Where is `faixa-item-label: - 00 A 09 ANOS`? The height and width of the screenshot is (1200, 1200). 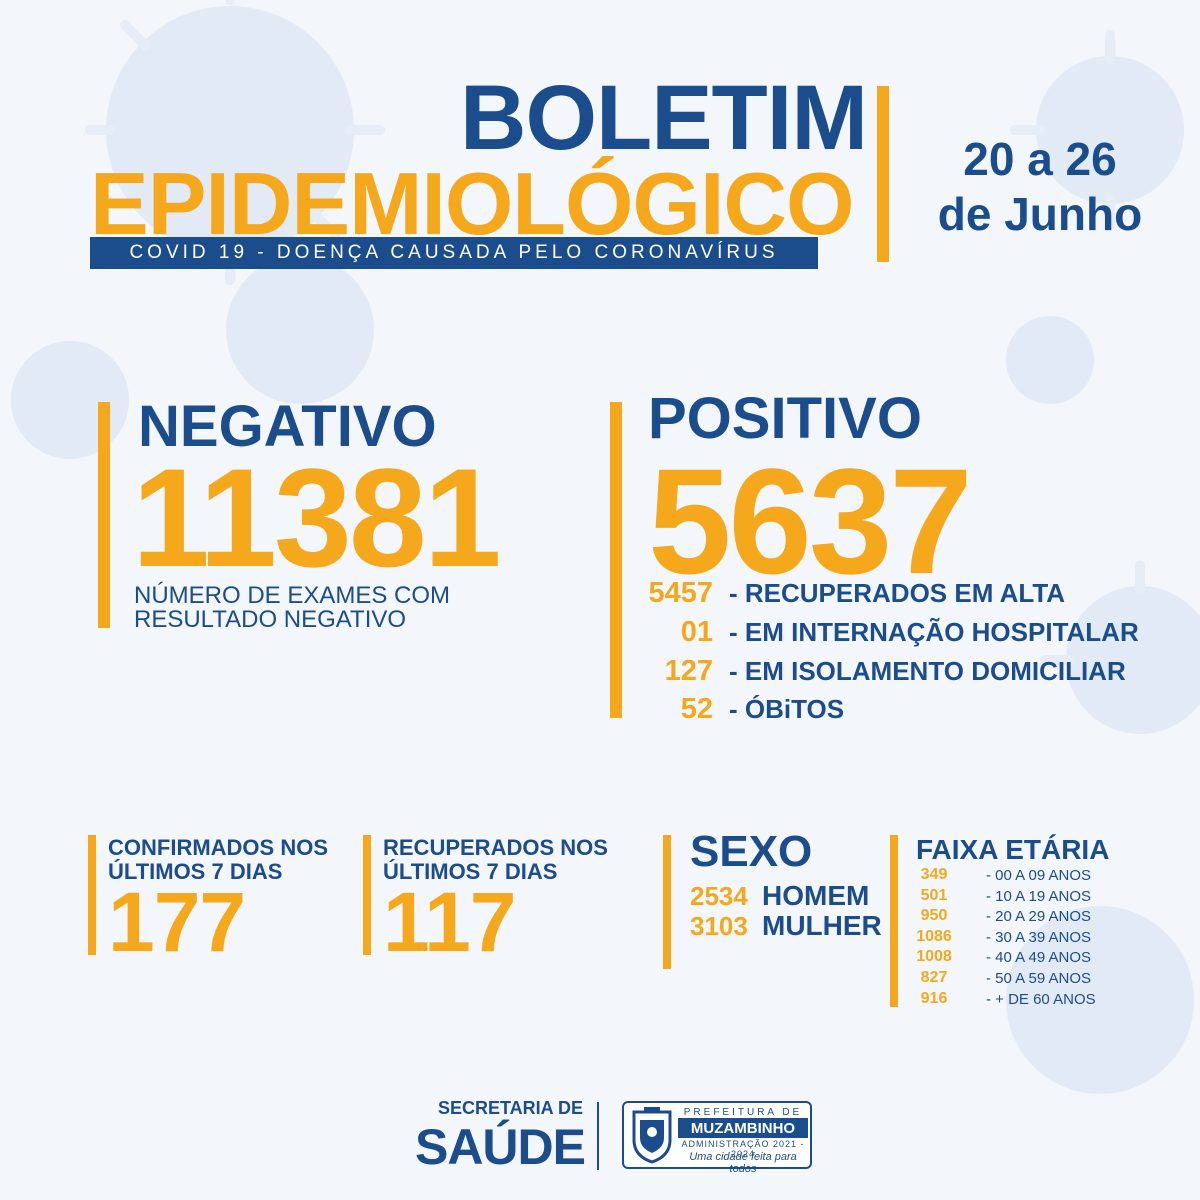
faixa-item-label: - 00 A 09 ANOS is located at coordinates (1039, 875).